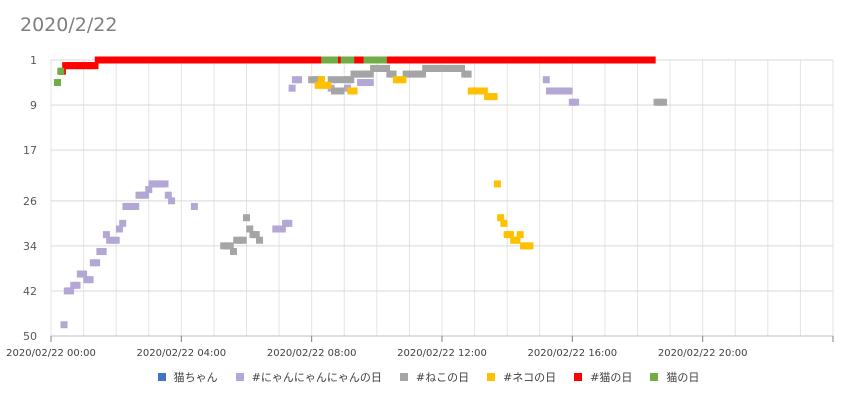 This screenshot has height=406, width=857. I want to click on legend-item: 猫の日, so click(674, 377).